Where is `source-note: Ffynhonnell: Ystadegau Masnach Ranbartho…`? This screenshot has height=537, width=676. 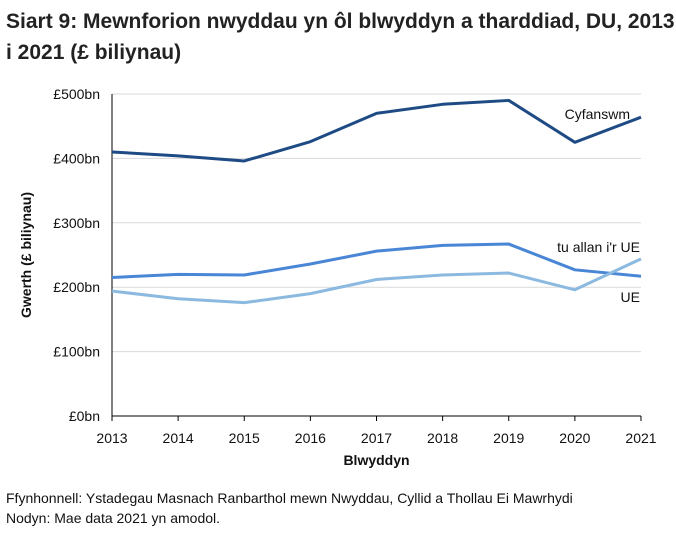 source-note: Ffynhonnell: Ystadegau Masnach Ranbartho… is located at coordinates (289, 498).